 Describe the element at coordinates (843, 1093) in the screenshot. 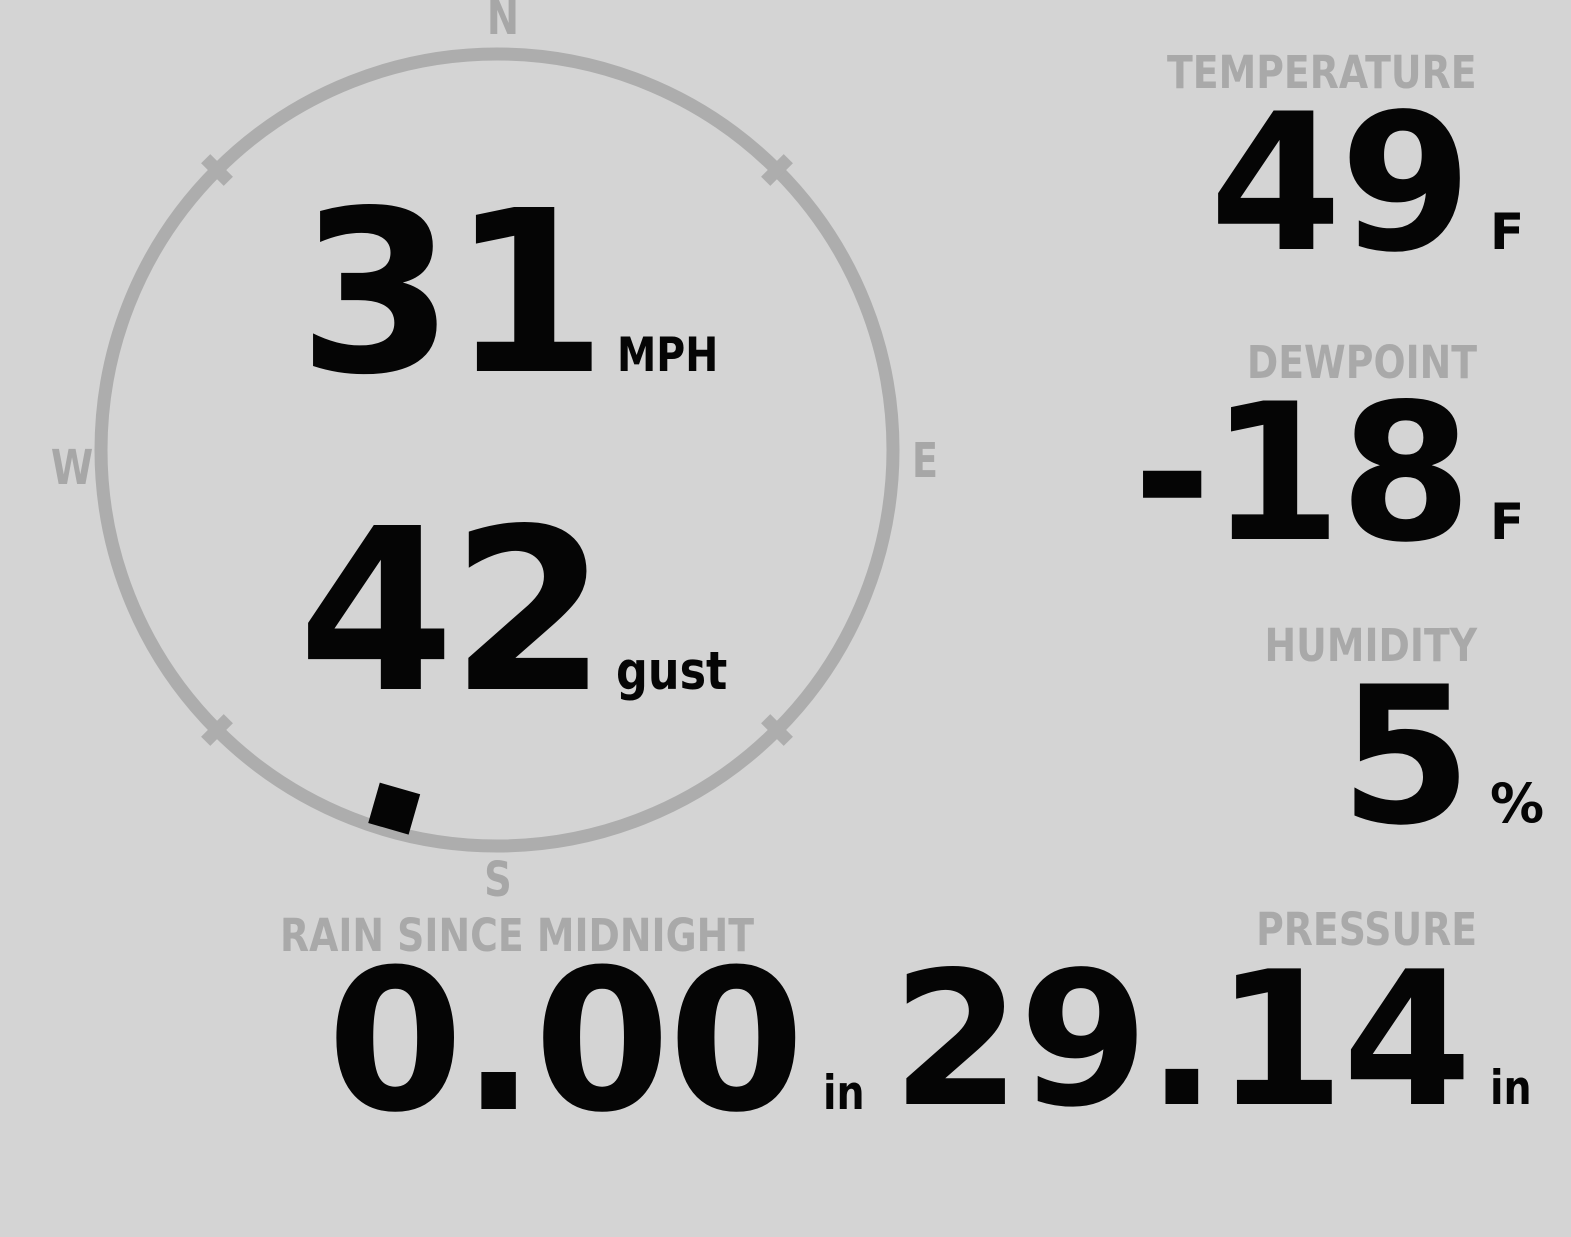

I see `rain-unit: in` at that location.